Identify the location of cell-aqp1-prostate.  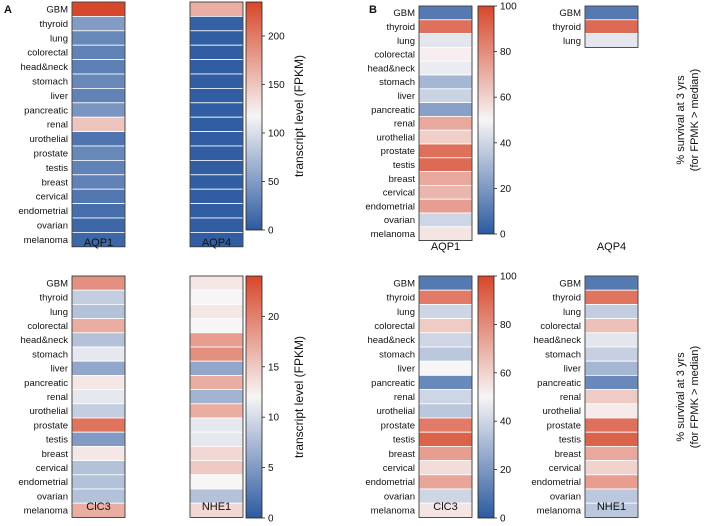
(445, 151).